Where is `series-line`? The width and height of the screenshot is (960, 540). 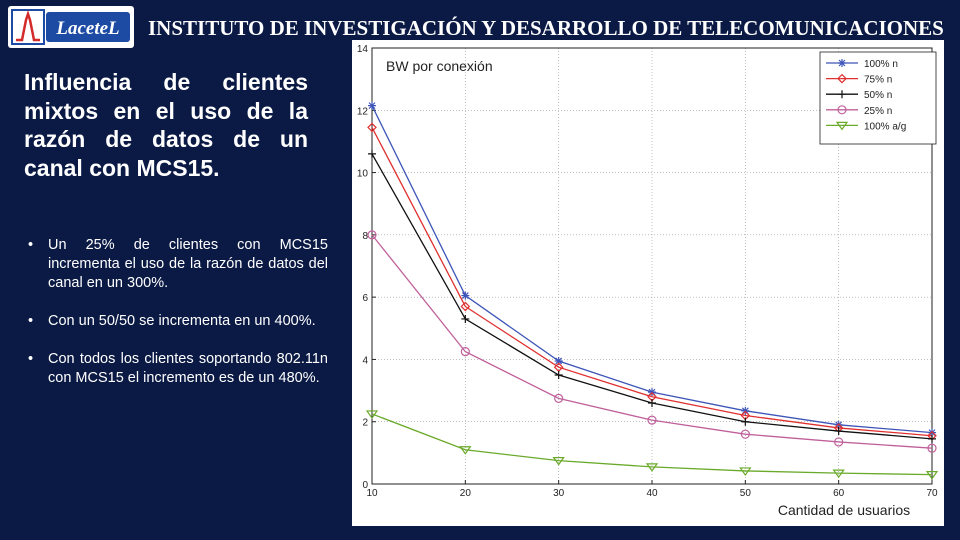 series-line is located at coordinates (652, 444).